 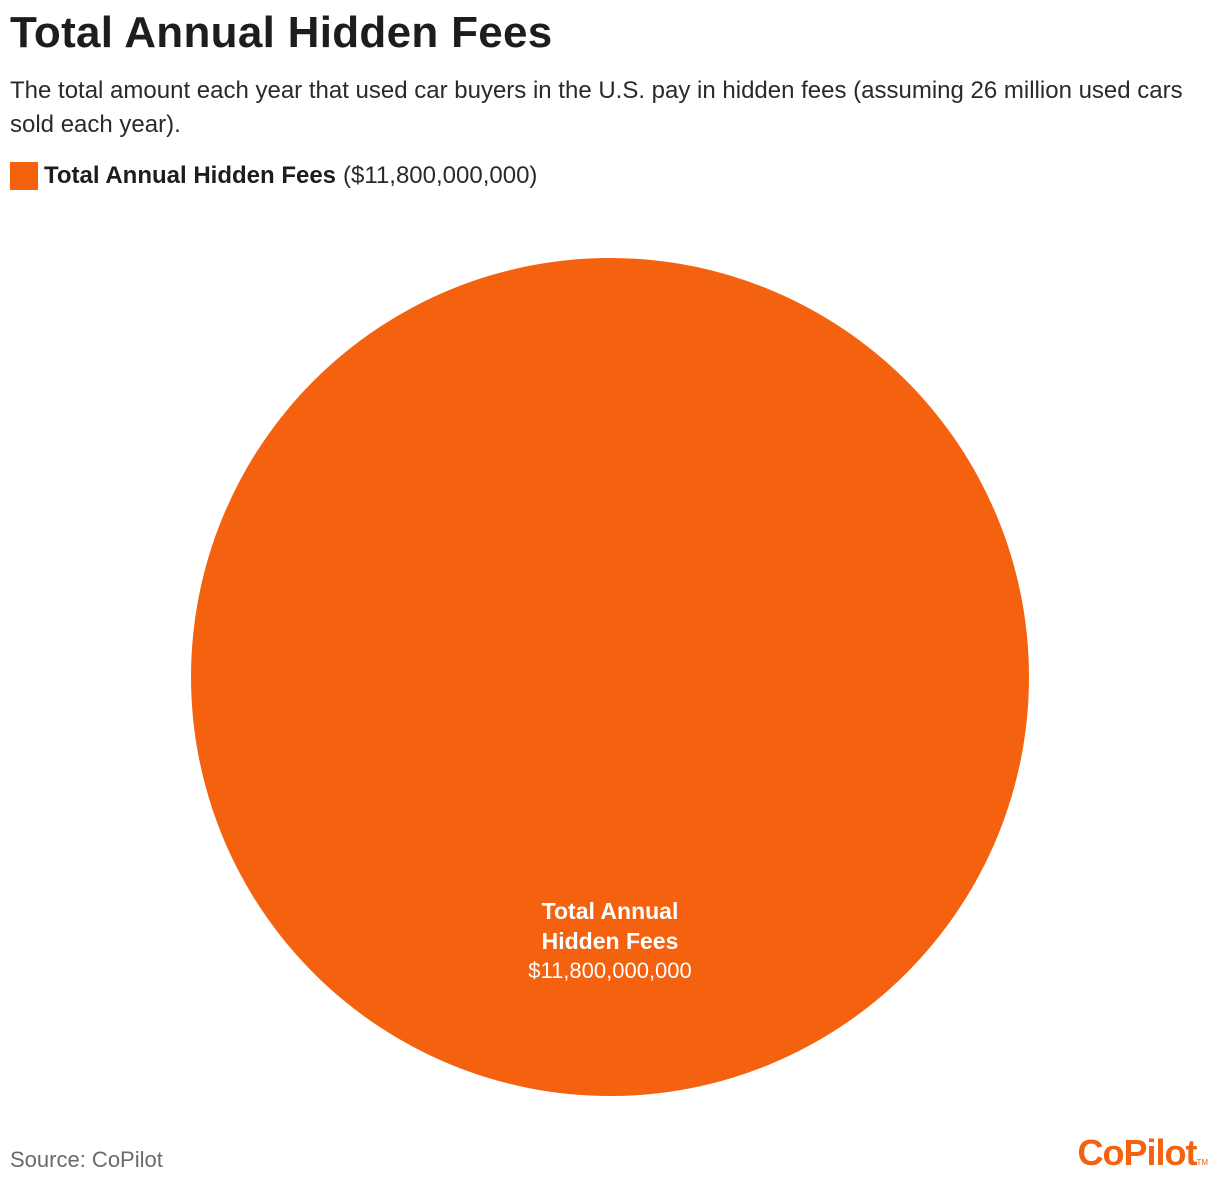 What do you see at coordinates (1137, 1152) in the screenshot?
I see `logo-text: CoPilot` at bounding box center [1137, 1152].